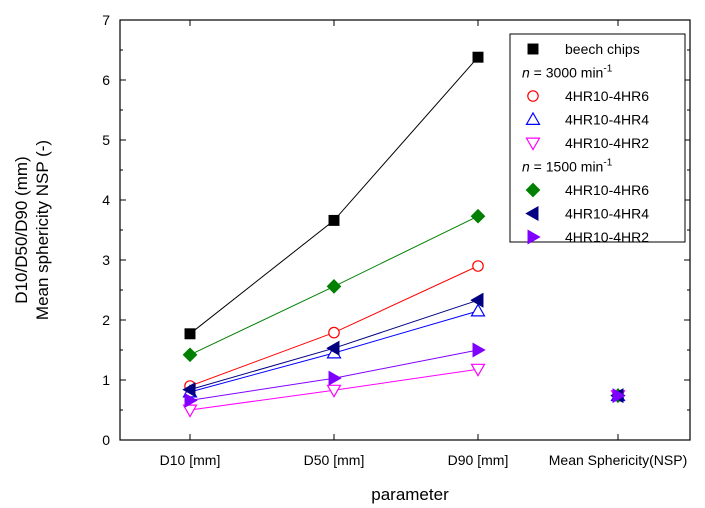  I want to click on y-tick-label: 3, so click(106, 260).